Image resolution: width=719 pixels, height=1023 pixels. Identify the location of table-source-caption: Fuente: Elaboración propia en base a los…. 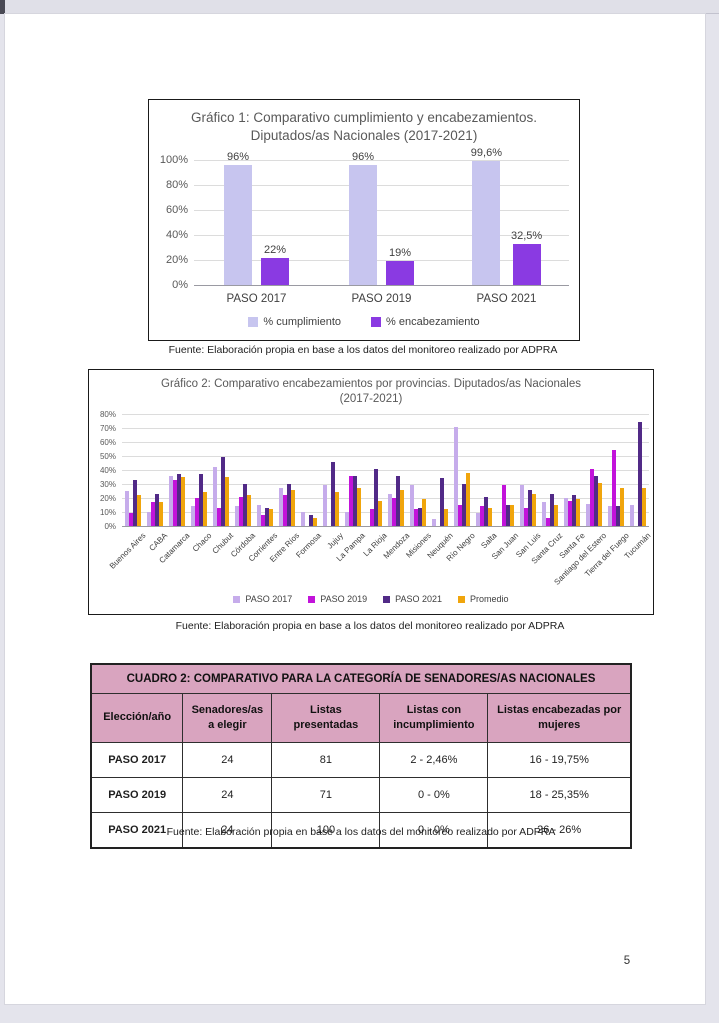
(361, 832).